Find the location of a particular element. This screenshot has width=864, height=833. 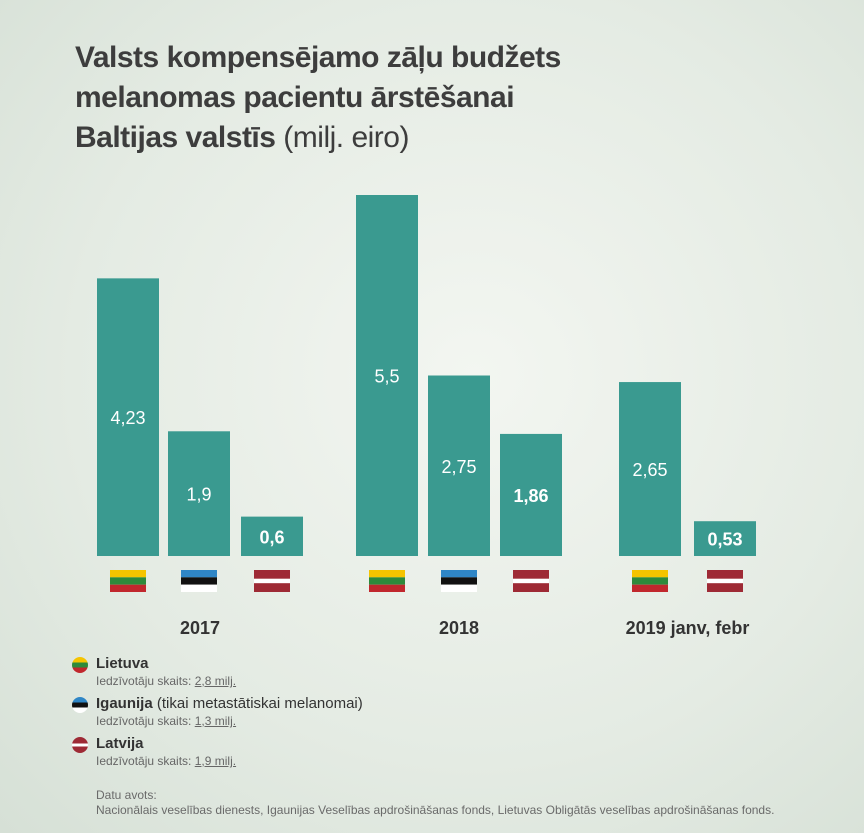

legend-note: (tikai metastātiskai melanomai) is located at coordinates (259, 703).